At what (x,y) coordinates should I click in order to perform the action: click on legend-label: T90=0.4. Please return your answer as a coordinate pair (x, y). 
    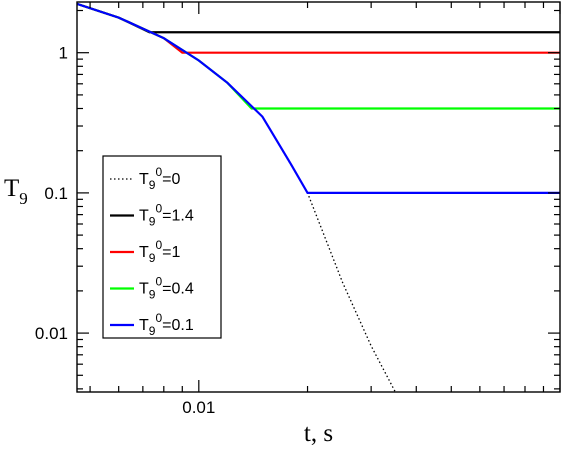
    Looking at the image, I should click on (166, 288).